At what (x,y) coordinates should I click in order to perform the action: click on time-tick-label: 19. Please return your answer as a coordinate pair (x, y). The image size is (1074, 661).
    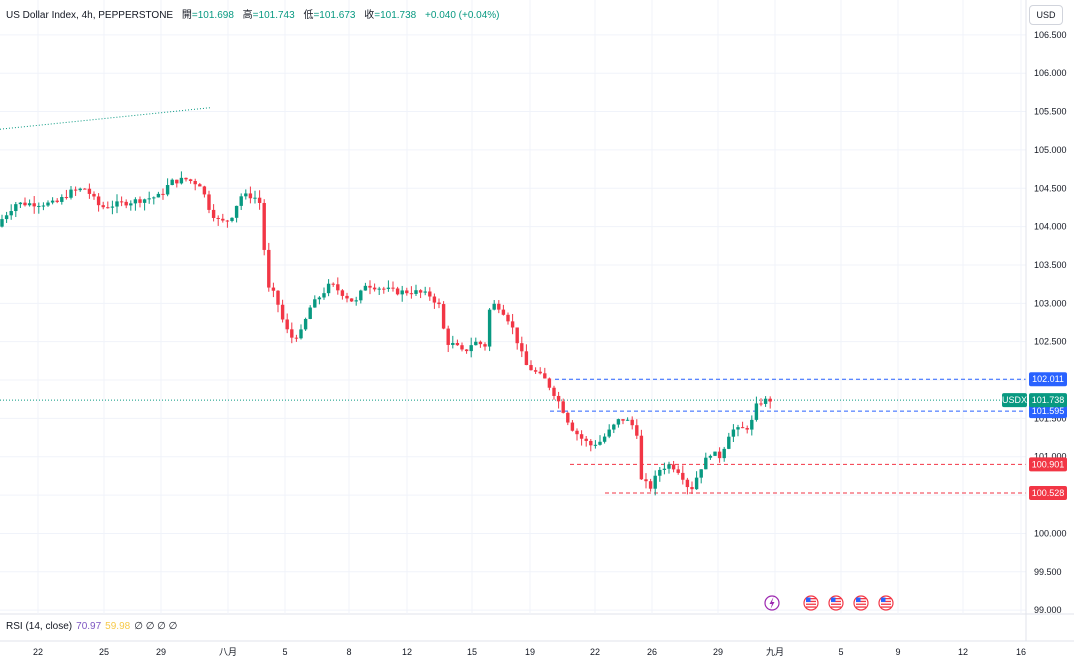
    Looking at the image, I should click on (530, 652).